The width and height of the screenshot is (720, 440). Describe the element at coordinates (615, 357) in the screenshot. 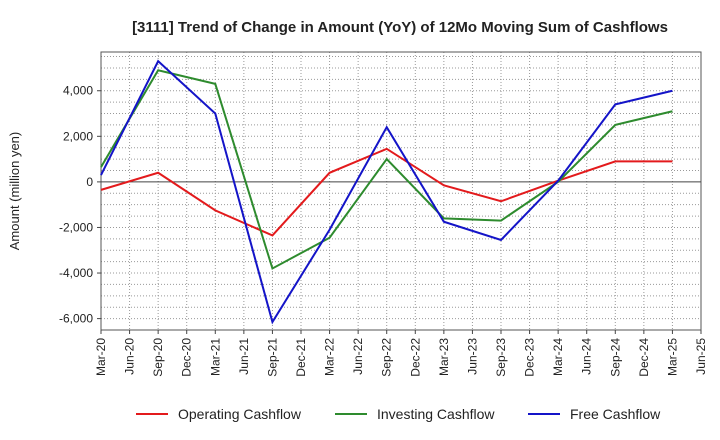

I see `x-tick-label: Sep-24` at that location.